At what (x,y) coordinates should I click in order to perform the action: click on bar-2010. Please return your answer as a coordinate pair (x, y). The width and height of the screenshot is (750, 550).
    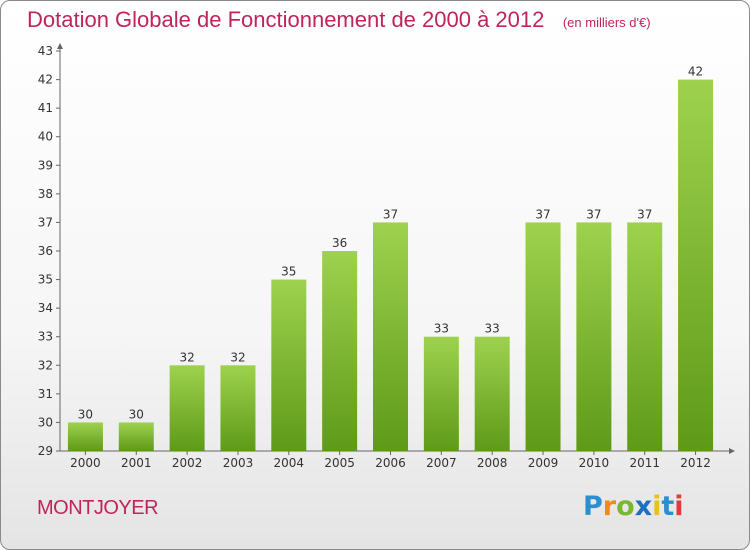
    Looking at the image, I should click on (594, 336).